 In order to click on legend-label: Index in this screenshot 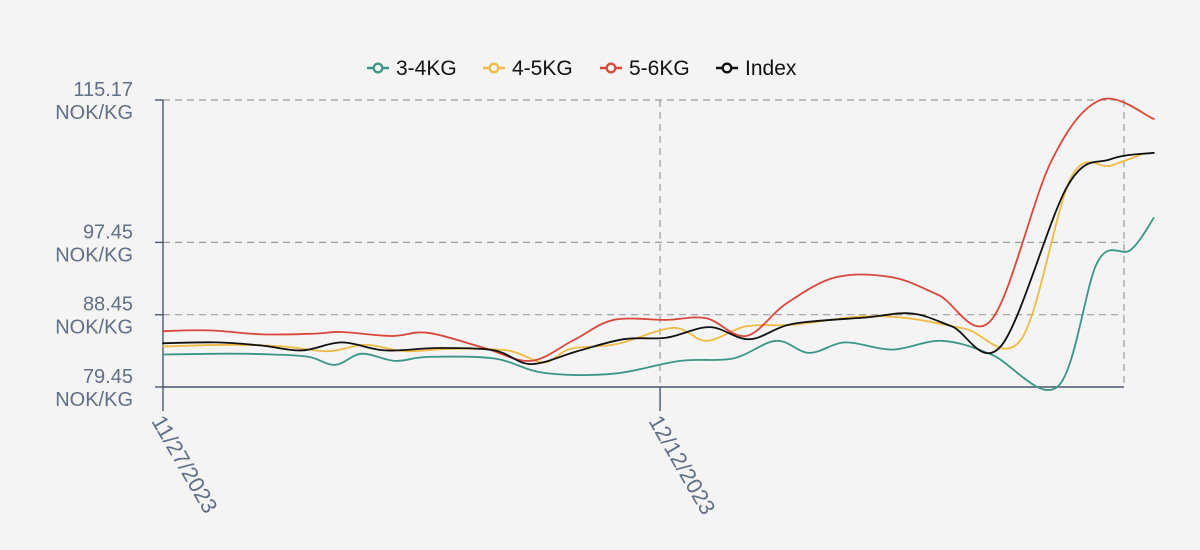, I will do `click(771, 68)`.